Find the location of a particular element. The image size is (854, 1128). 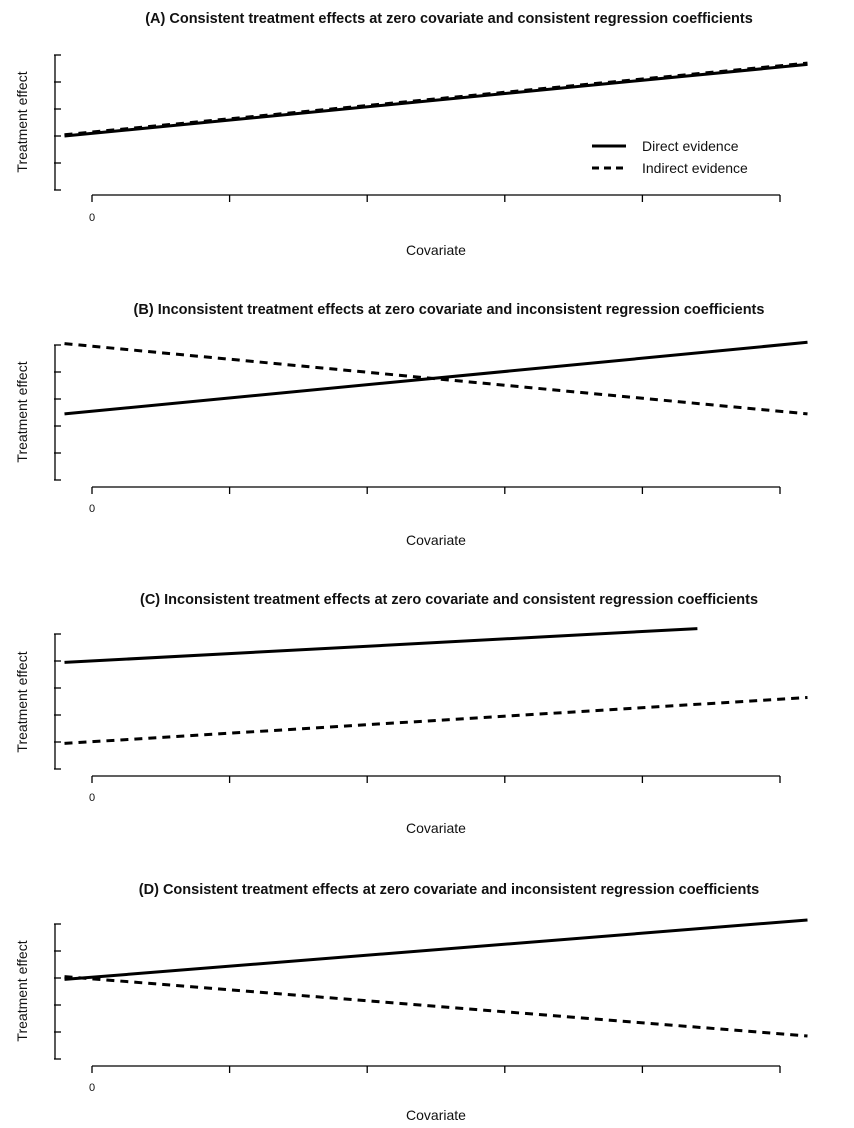

legend-label-direct: Direct evidence is located at coordinates (690, 146).